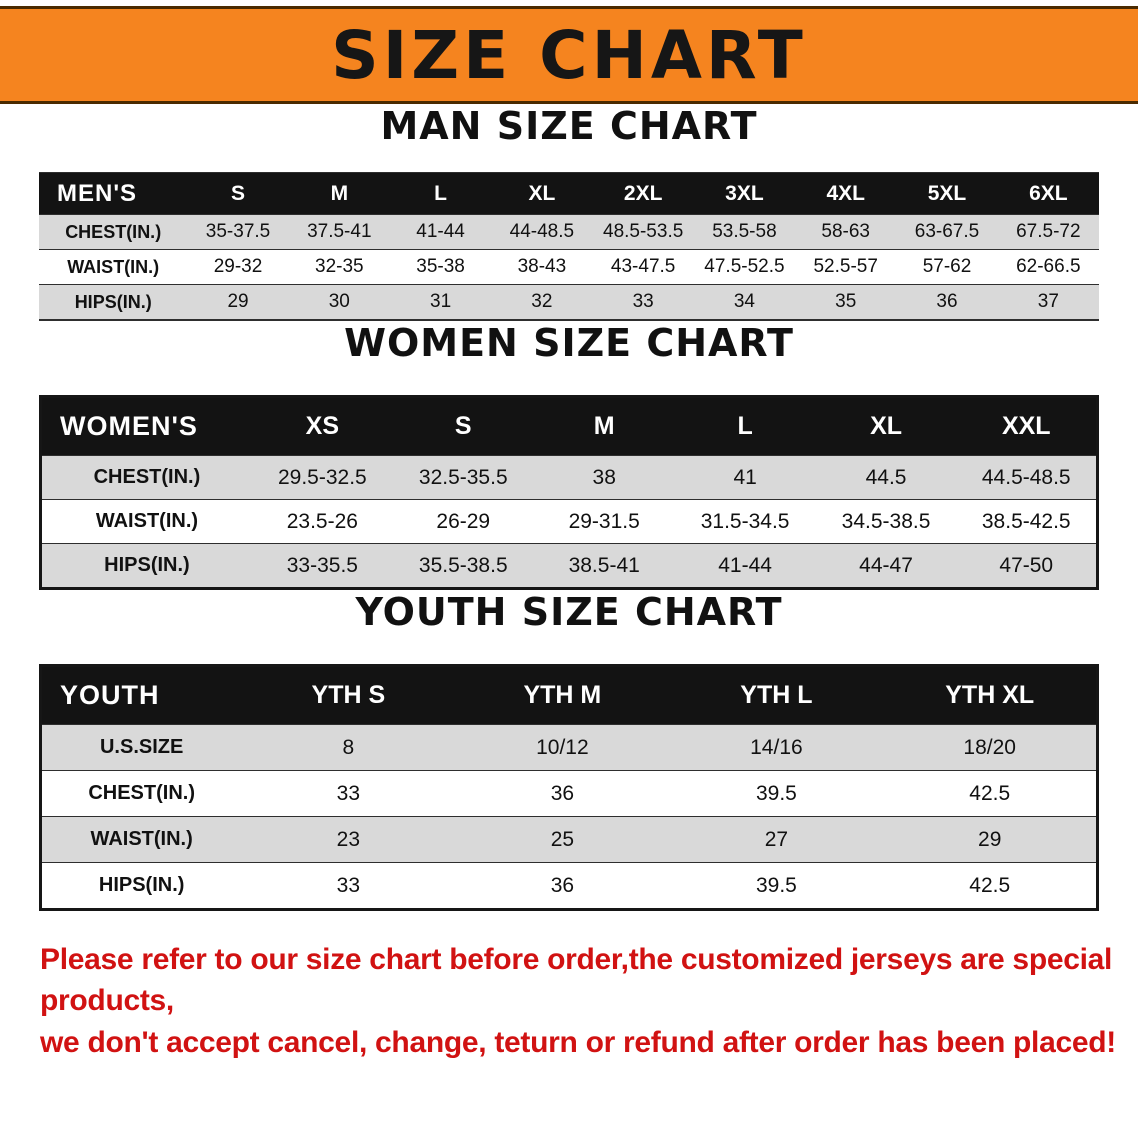 The image size is (1138, 1132). I want to click on size-value: 14/16, so click(776, 747).